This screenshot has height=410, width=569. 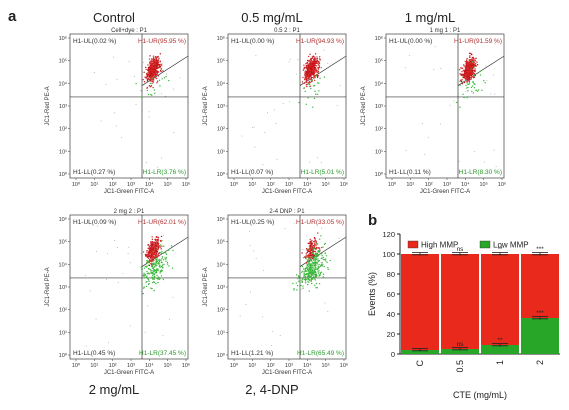 What do you see at coordinates (460, 351) in the screenshot?
I see `bar-low-mmp` at bounding box center [460, 351].